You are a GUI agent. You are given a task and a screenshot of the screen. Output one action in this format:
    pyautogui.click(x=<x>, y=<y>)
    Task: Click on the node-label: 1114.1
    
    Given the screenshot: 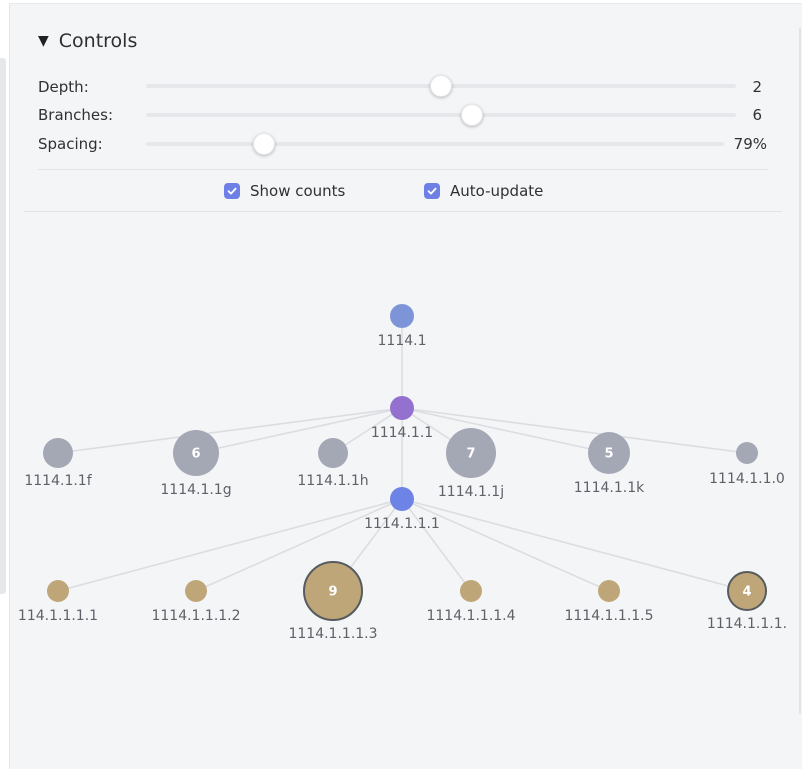 What is the action you would take?
    pyautogui.click(x=402, y=341)
    